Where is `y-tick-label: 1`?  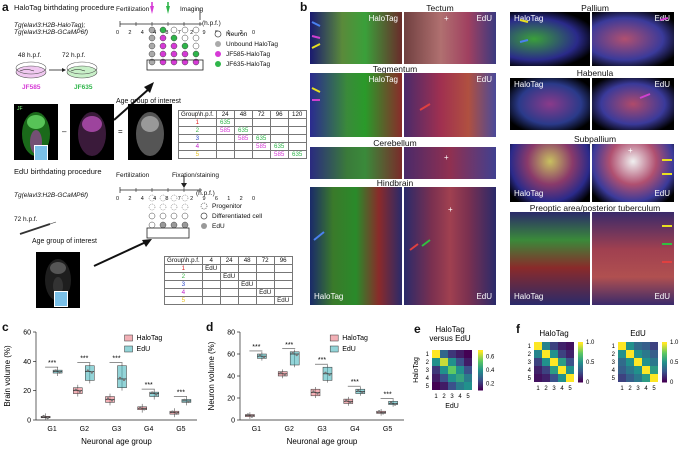 y-tick-label: 1 is located at coordinates (614, 347).